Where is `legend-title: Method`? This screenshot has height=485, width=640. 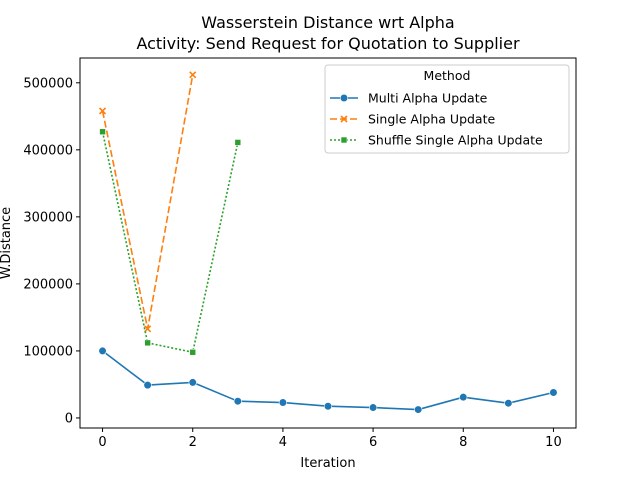 legend-title: Method is located at coordinates (447, 75).